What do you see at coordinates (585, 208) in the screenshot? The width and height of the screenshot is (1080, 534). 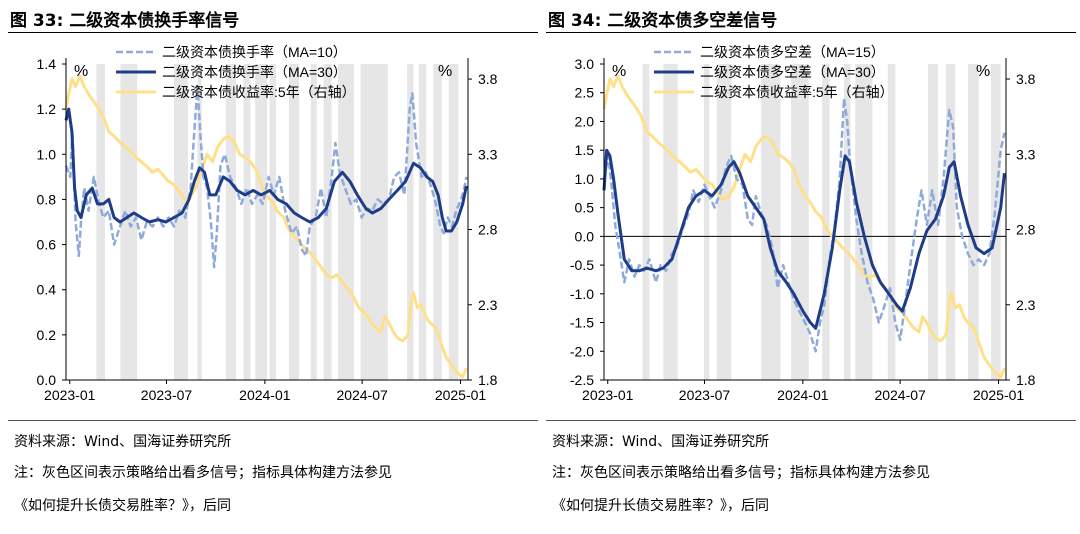 I see `y-left-tick-label: 0.5` at bounding box center [585, 208].